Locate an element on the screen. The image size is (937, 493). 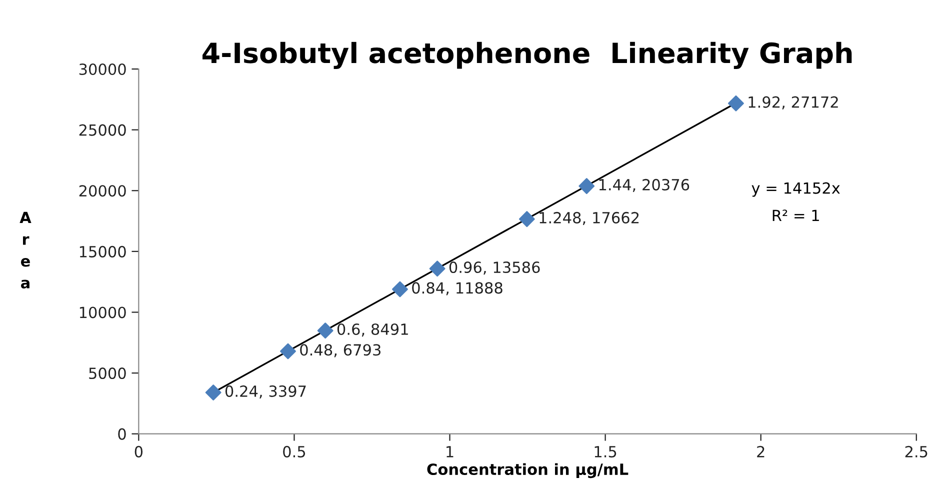
x-axis-title: Concentration in µg/mL is located at coordinates (527, 470).